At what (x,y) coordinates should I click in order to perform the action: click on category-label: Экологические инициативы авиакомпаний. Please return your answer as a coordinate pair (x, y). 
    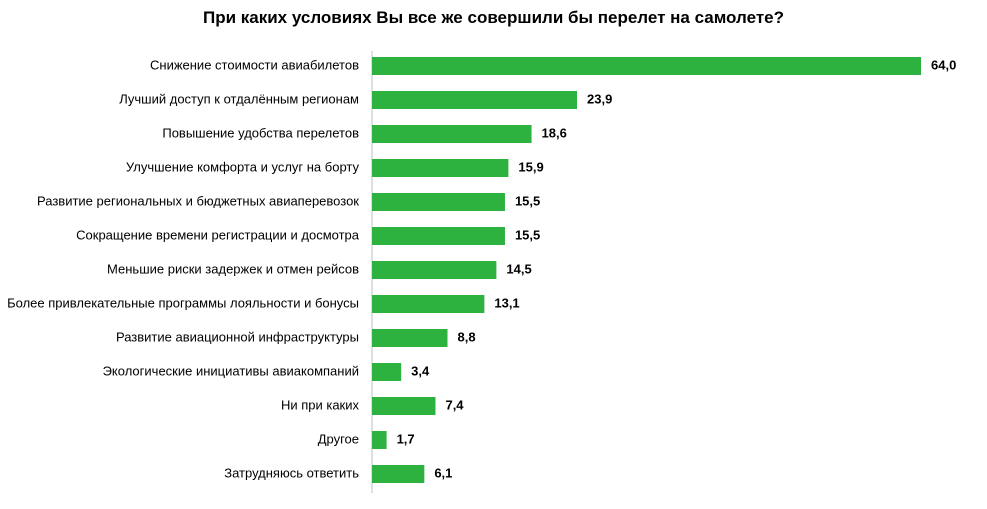
    Looking at the image, I should click on (231, 370).